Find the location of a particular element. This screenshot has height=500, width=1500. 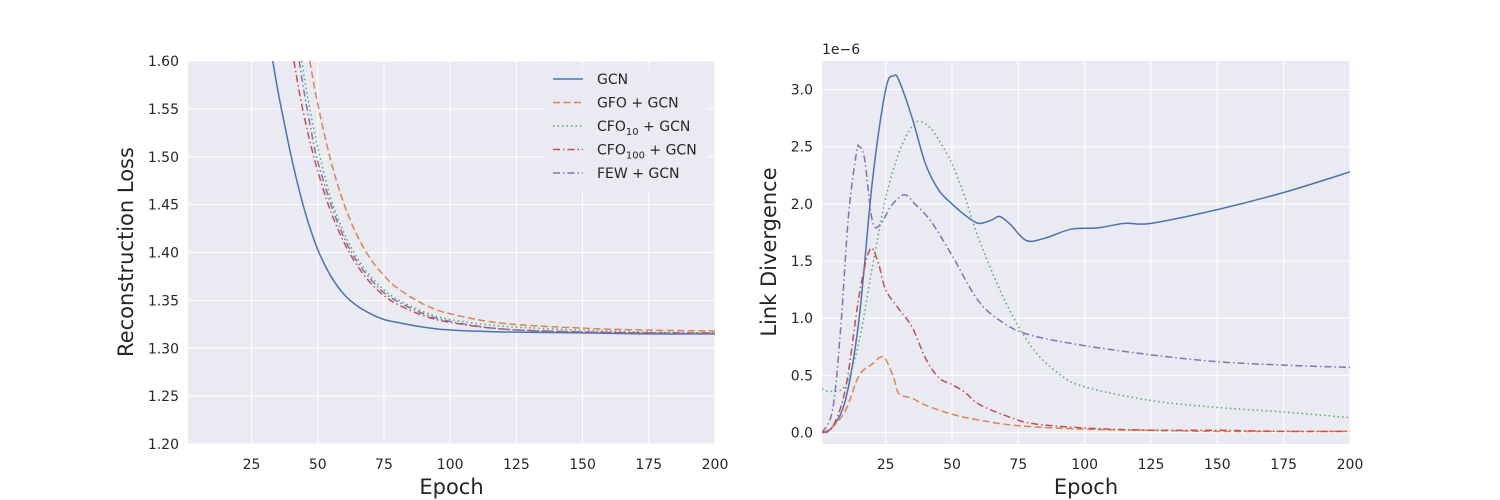

y-tick-label: 0.0 is located at coordinates (802, 434).